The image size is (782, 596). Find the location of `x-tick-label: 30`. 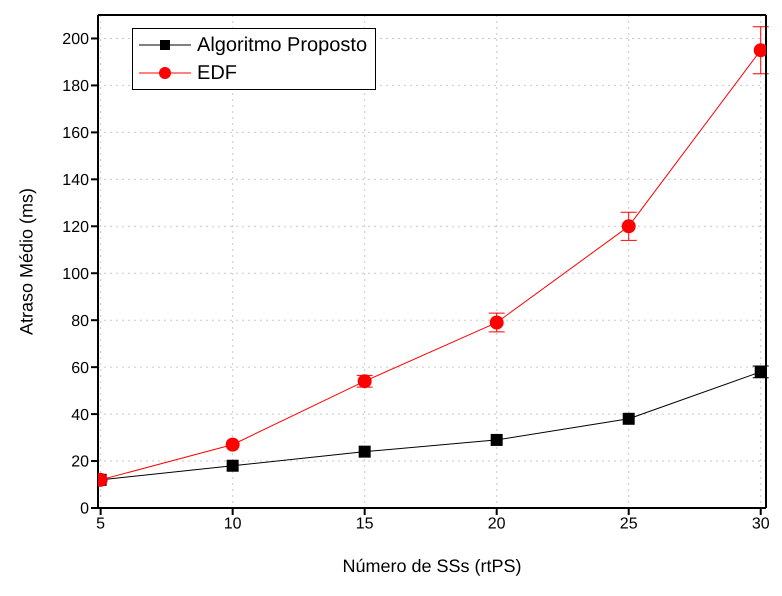

x-tick-label: 30 is located at coordinates (761, 523).